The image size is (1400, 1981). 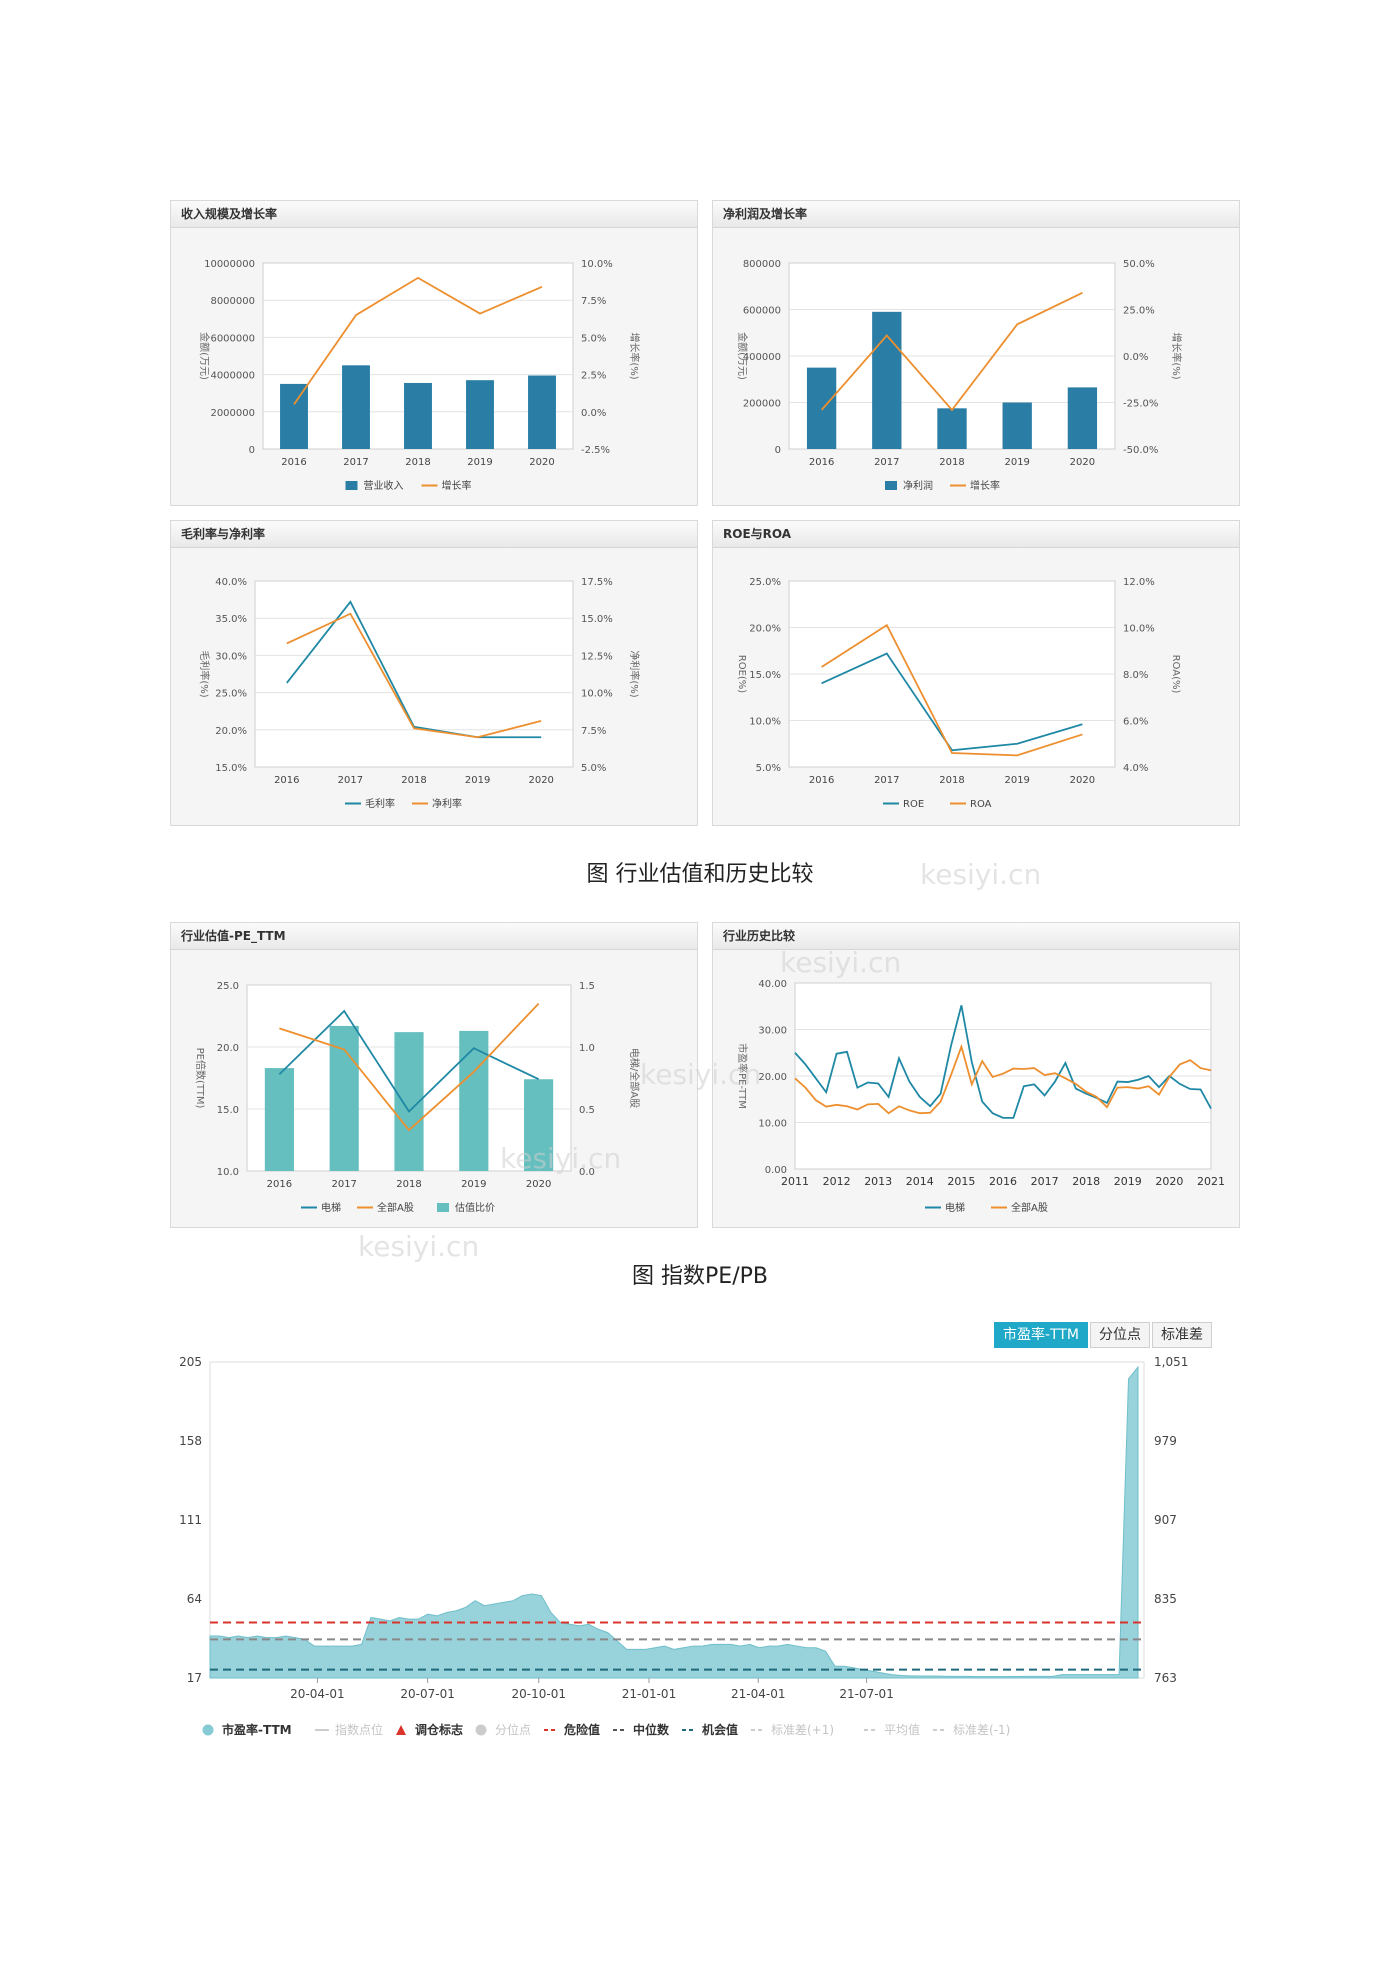 I want to click on line-净利率, so click(x=414, y=675).